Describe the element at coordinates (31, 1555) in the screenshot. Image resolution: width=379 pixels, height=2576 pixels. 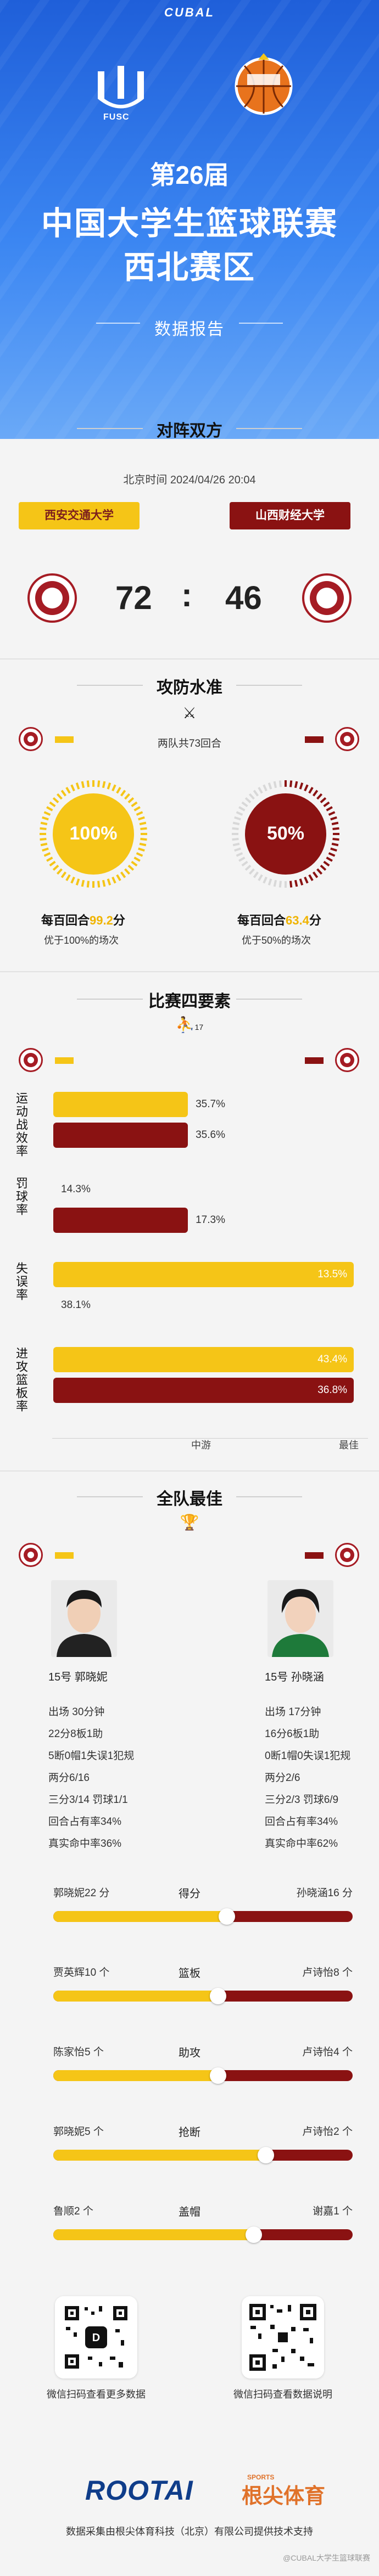
I see `home-small-emblem-3-icon` at that location.